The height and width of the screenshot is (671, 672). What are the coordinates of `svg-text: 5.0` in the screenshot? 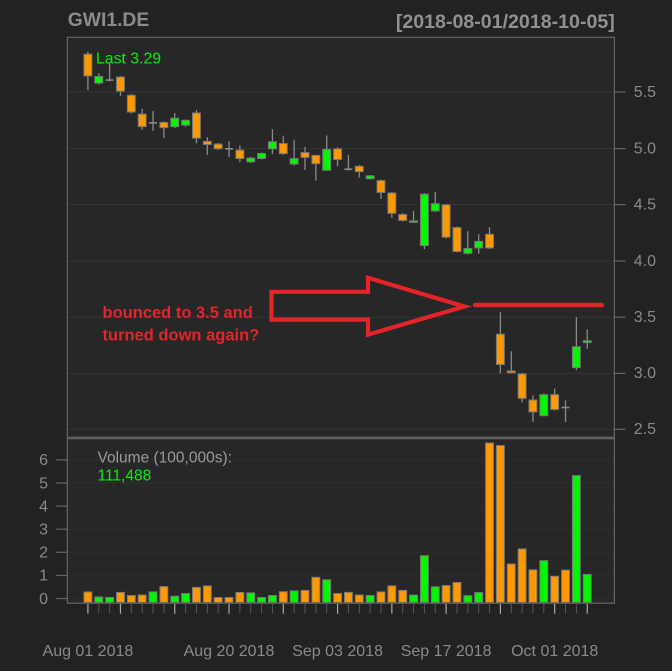 It's located at (645, 148).